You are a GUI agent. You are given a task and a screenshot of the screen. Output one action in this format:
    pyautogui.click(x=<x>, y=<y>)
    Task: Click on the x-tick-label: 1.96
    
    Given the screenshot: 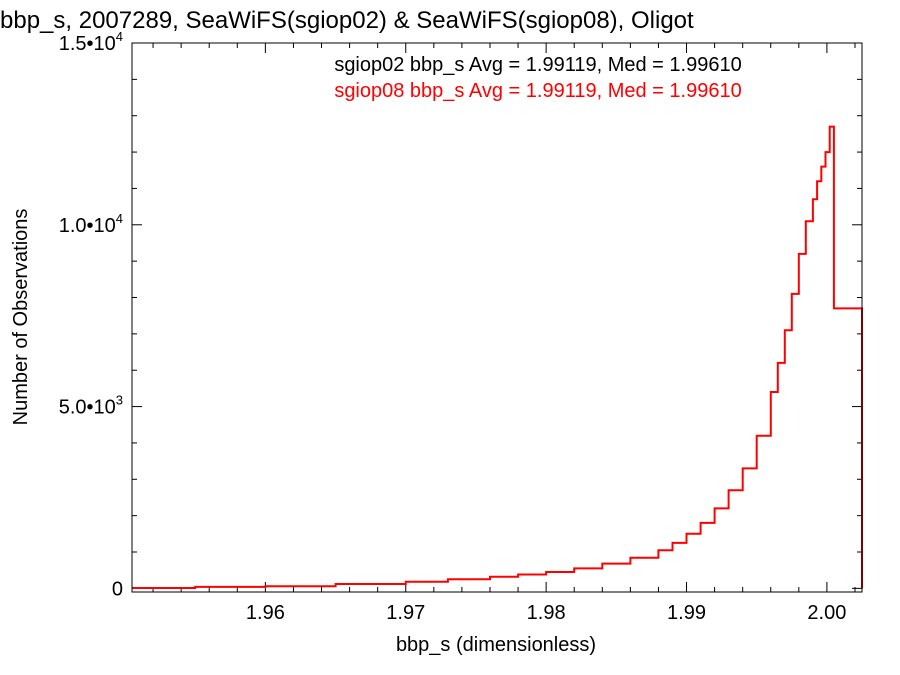 What is the action you would take?
    pyautogui.click(x=265, y=613)
    